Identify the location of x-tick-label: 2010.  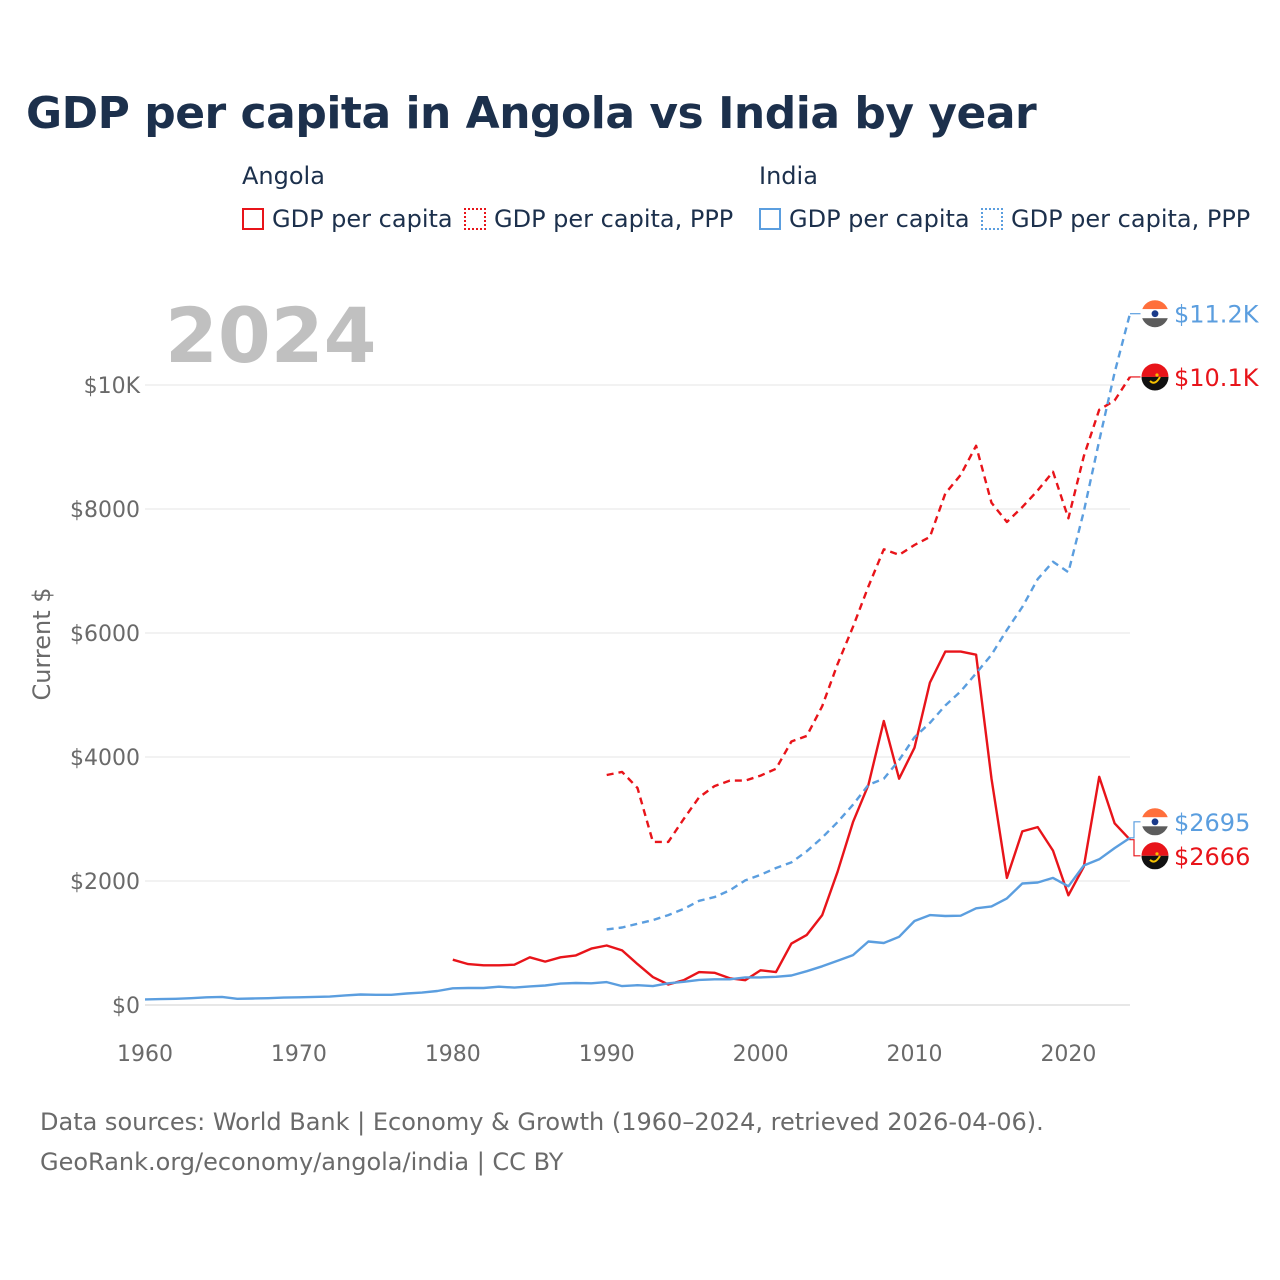
(915, 1054).